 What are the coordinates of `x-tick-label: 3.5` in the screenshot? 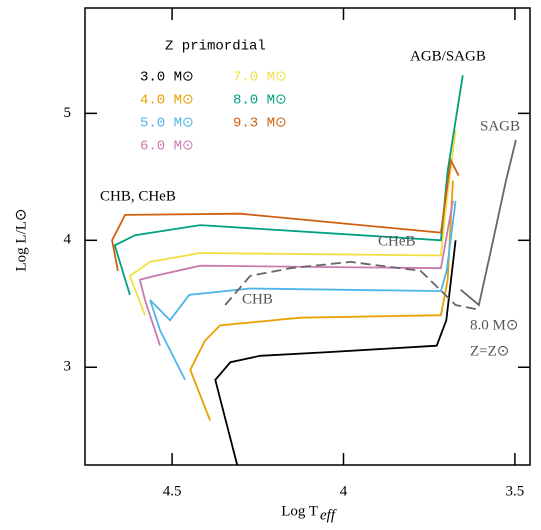 It's located at (515, 491).